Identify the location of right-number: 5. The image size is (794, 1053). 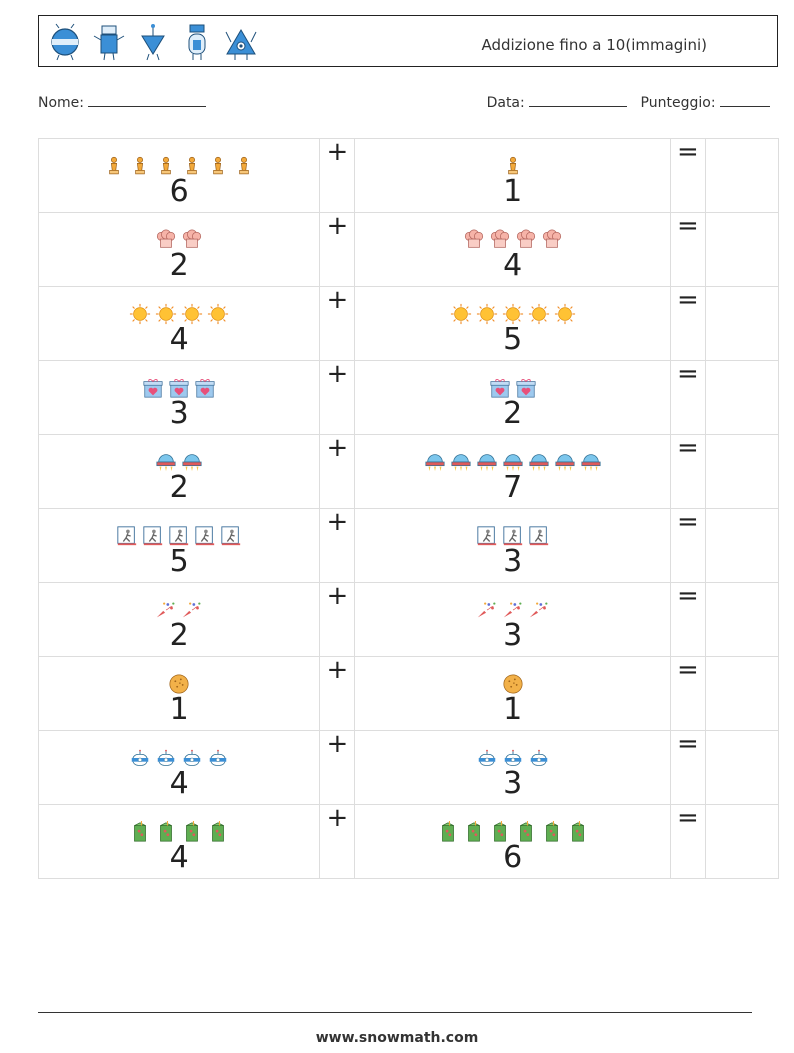
(513, 339).